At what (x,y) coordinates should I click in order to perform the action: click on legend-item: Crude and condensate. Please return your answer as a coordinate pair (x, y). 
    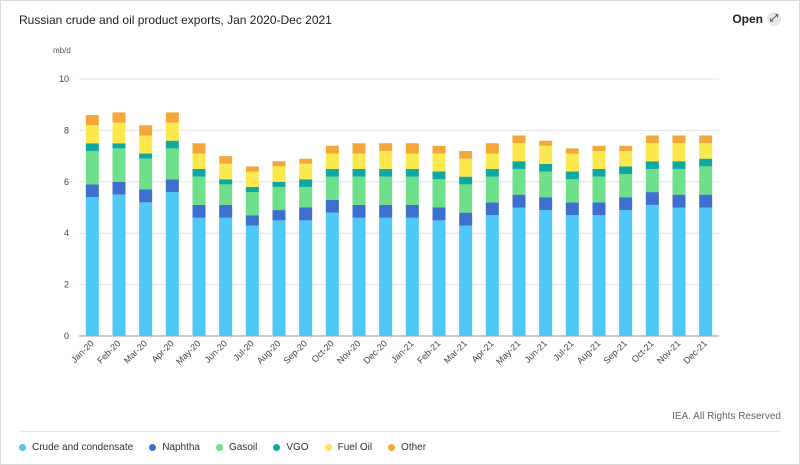
    Looking at the image, I should click on (76, 447).